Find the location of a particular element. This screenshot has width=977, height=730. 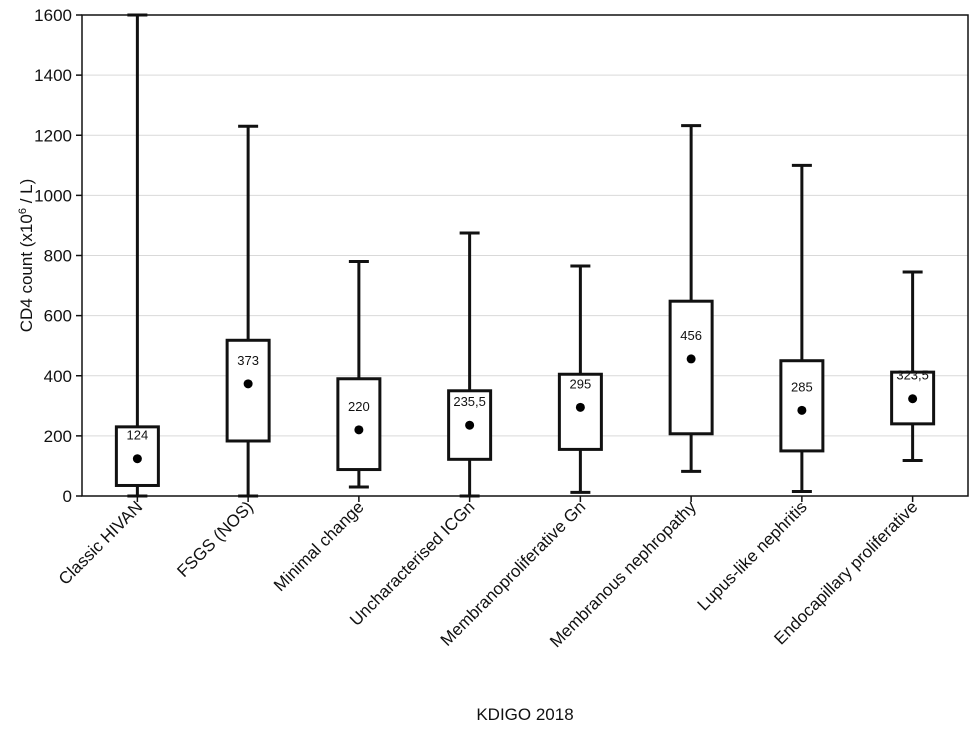

y-tick-label: 800 is located at coordinates (58, 256).